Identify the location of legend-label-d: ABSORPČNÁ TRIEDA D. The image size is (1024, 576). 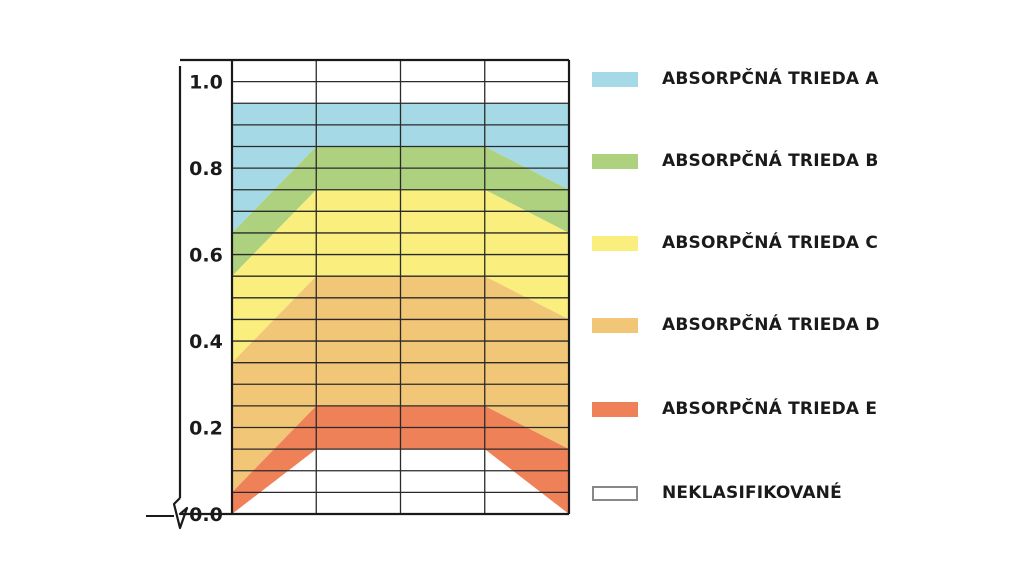
(771, 325).